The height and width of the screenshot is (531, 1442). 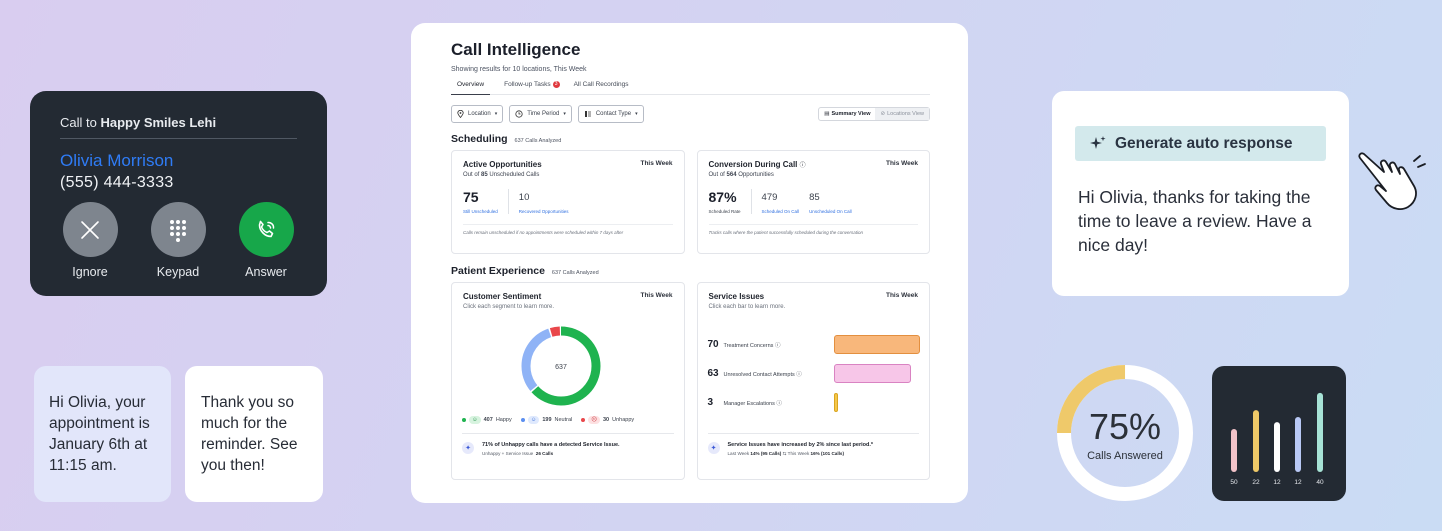 I want to click on legend-value: 407, so click(x=488, y=420).